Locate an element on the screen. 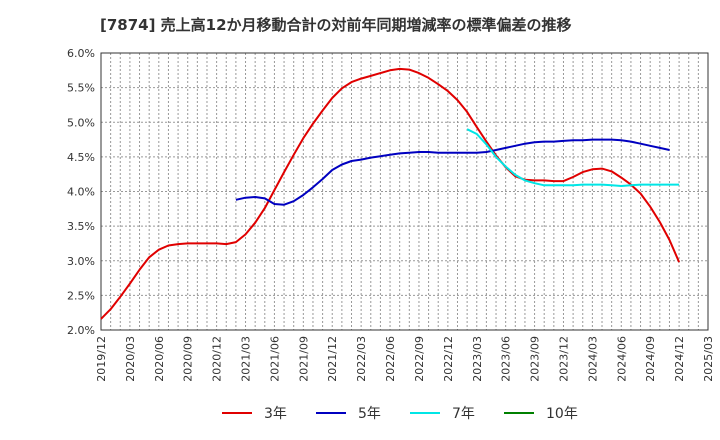 This screenshot has width=720, height=440. legend-label: 5年 is located at coordinates (369, 414).